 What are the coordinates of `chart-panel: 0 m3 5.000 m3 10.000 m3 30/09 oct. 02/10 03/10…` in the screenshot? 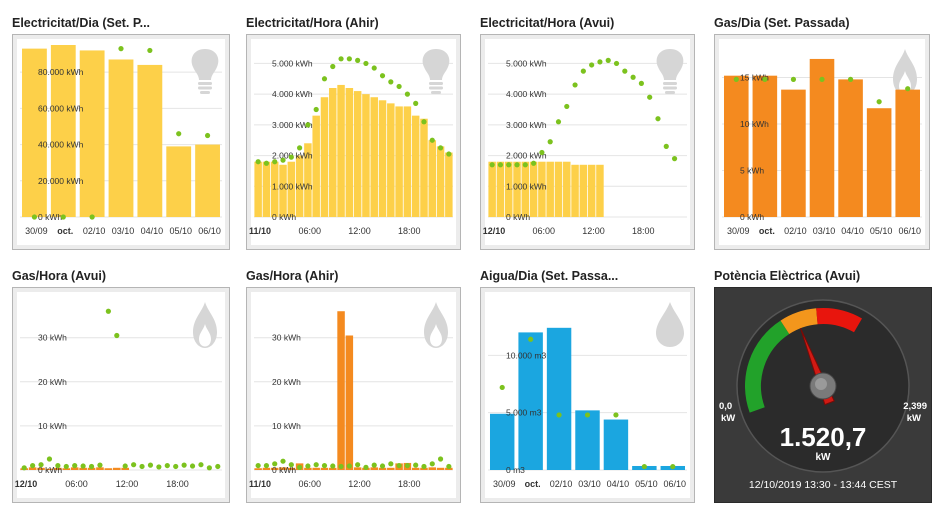 It's located at (587, 395).